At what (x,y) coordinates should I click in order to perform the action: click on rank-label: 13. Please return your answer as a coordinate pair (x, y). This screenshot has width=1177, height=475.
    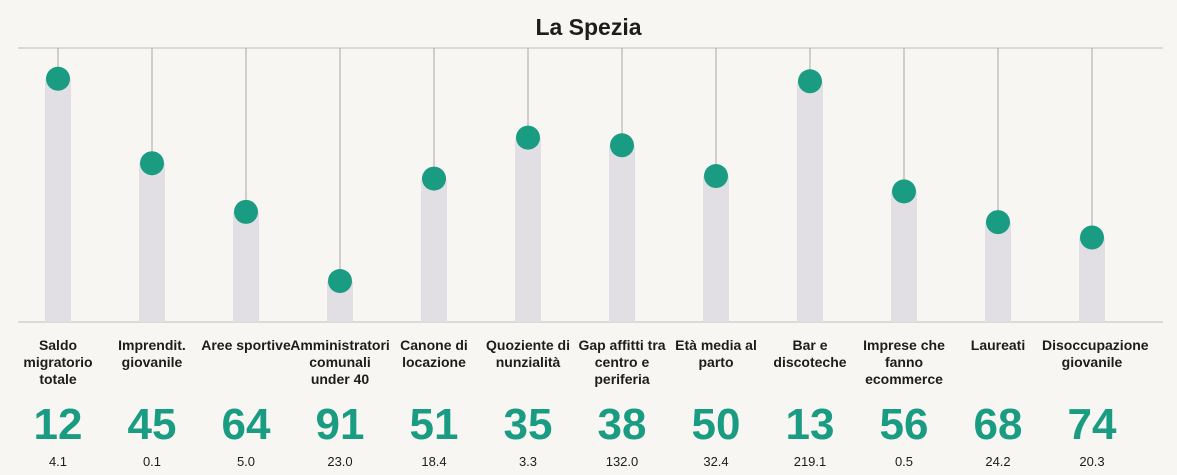
    Looking at the image, I should click on (810, 424).